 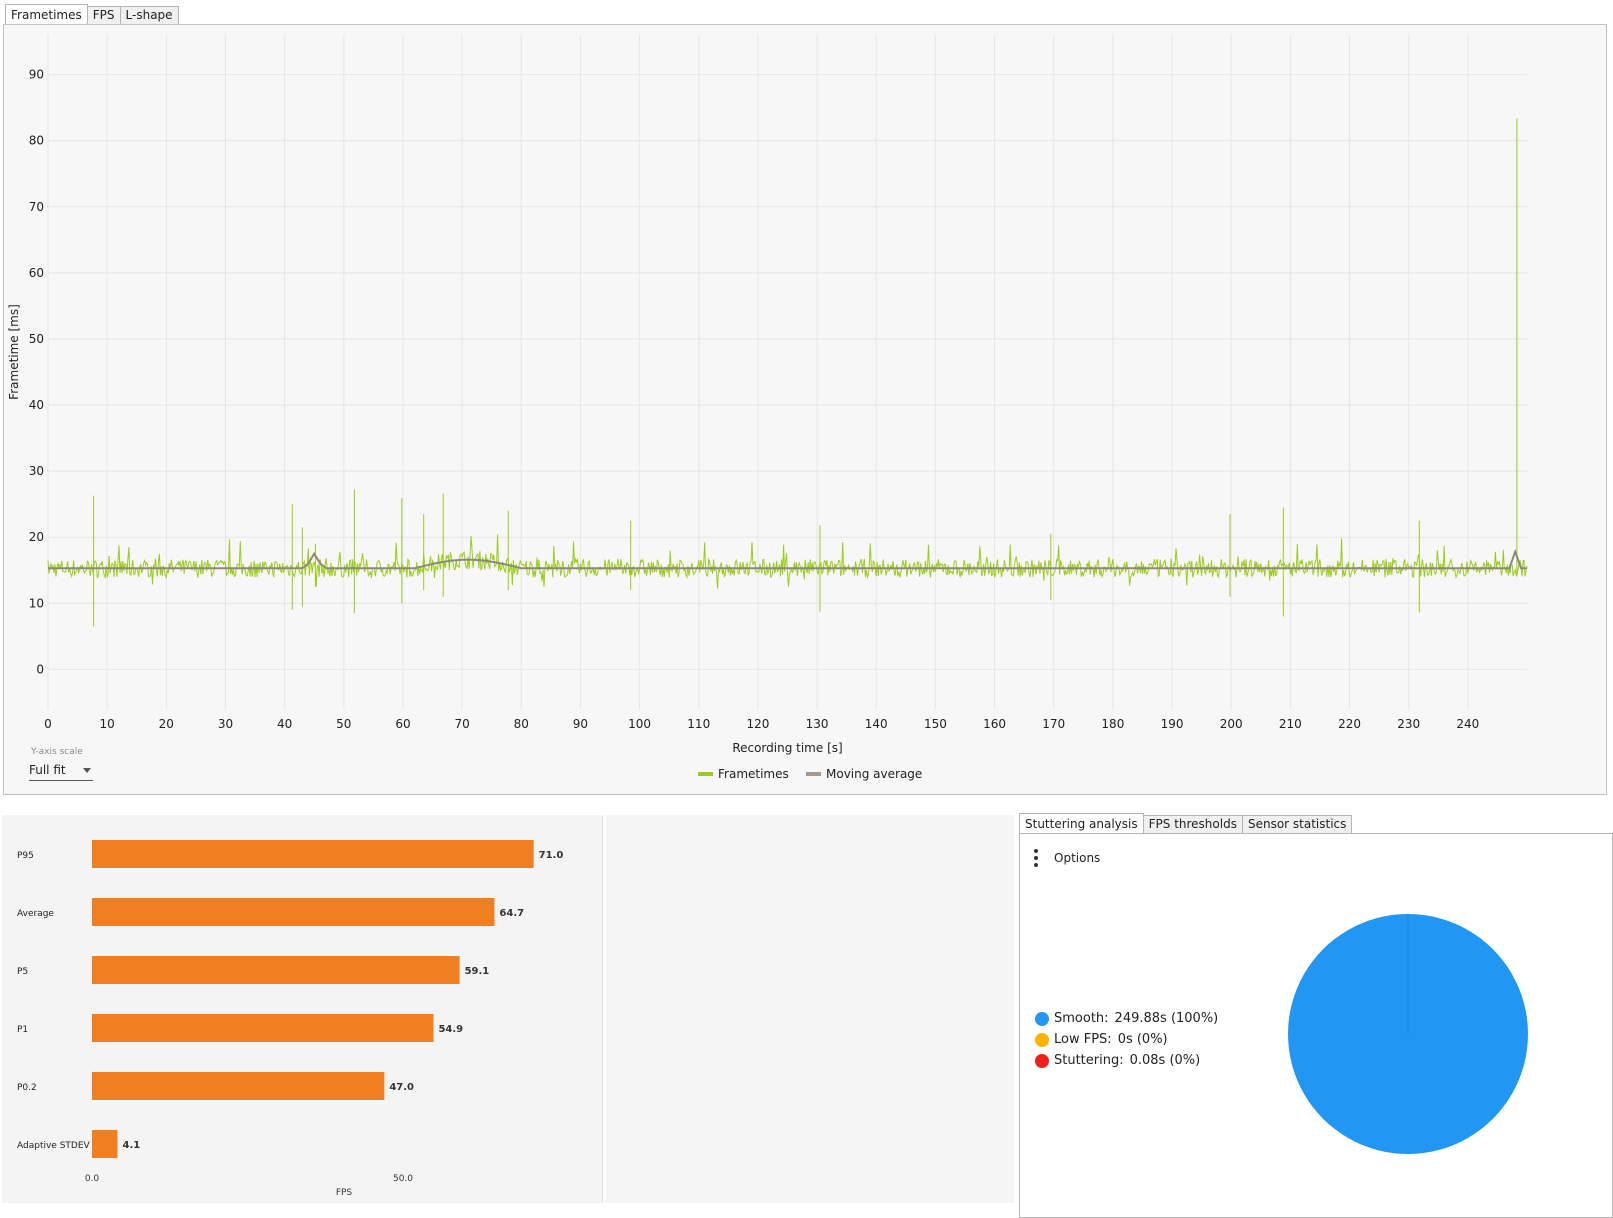 I want to click on legend-item-moving-average: Moving average, so click(x=864, y=774).